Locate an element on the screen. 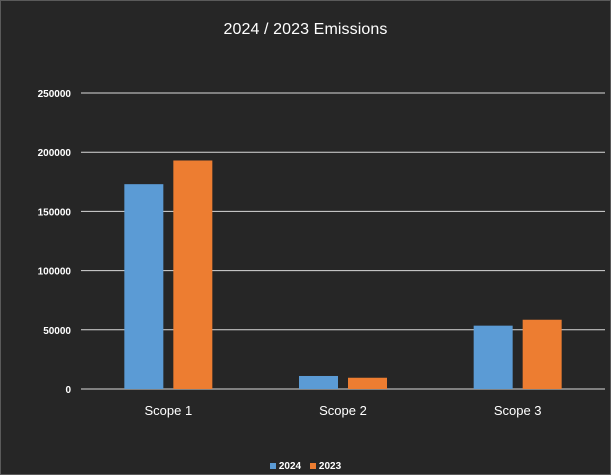 This screenshot has height=475, width=611. legend-item-series-1: 2023 is located at coordinates (325, 466).